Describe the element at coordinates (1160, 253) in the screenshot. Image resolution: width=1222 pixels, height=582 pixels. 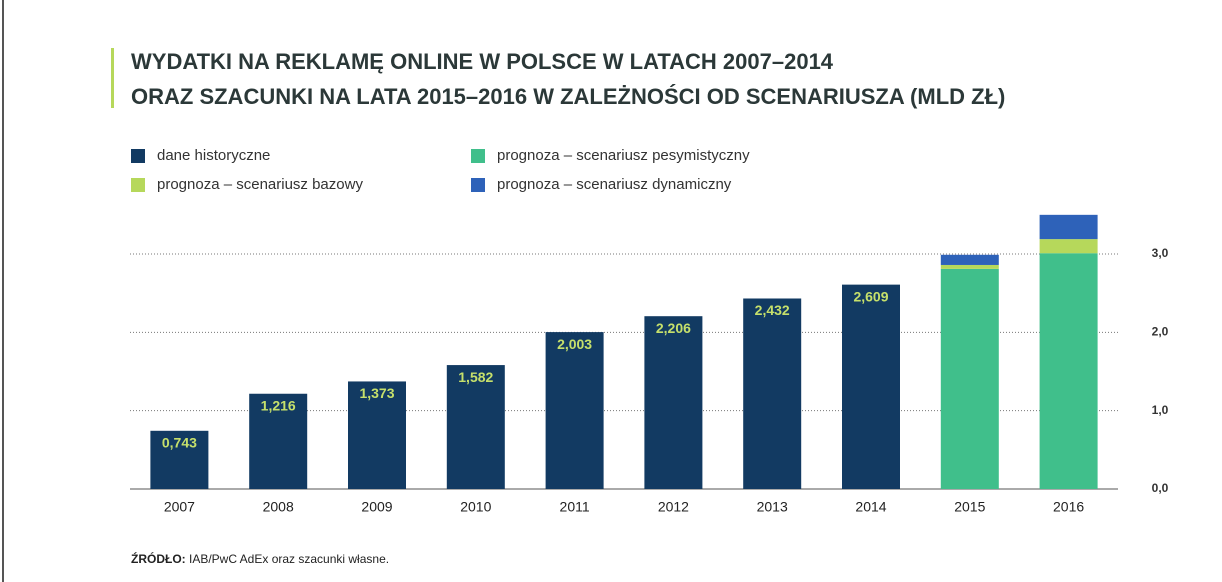
I see `y-tick-label: 3,0` at that location.